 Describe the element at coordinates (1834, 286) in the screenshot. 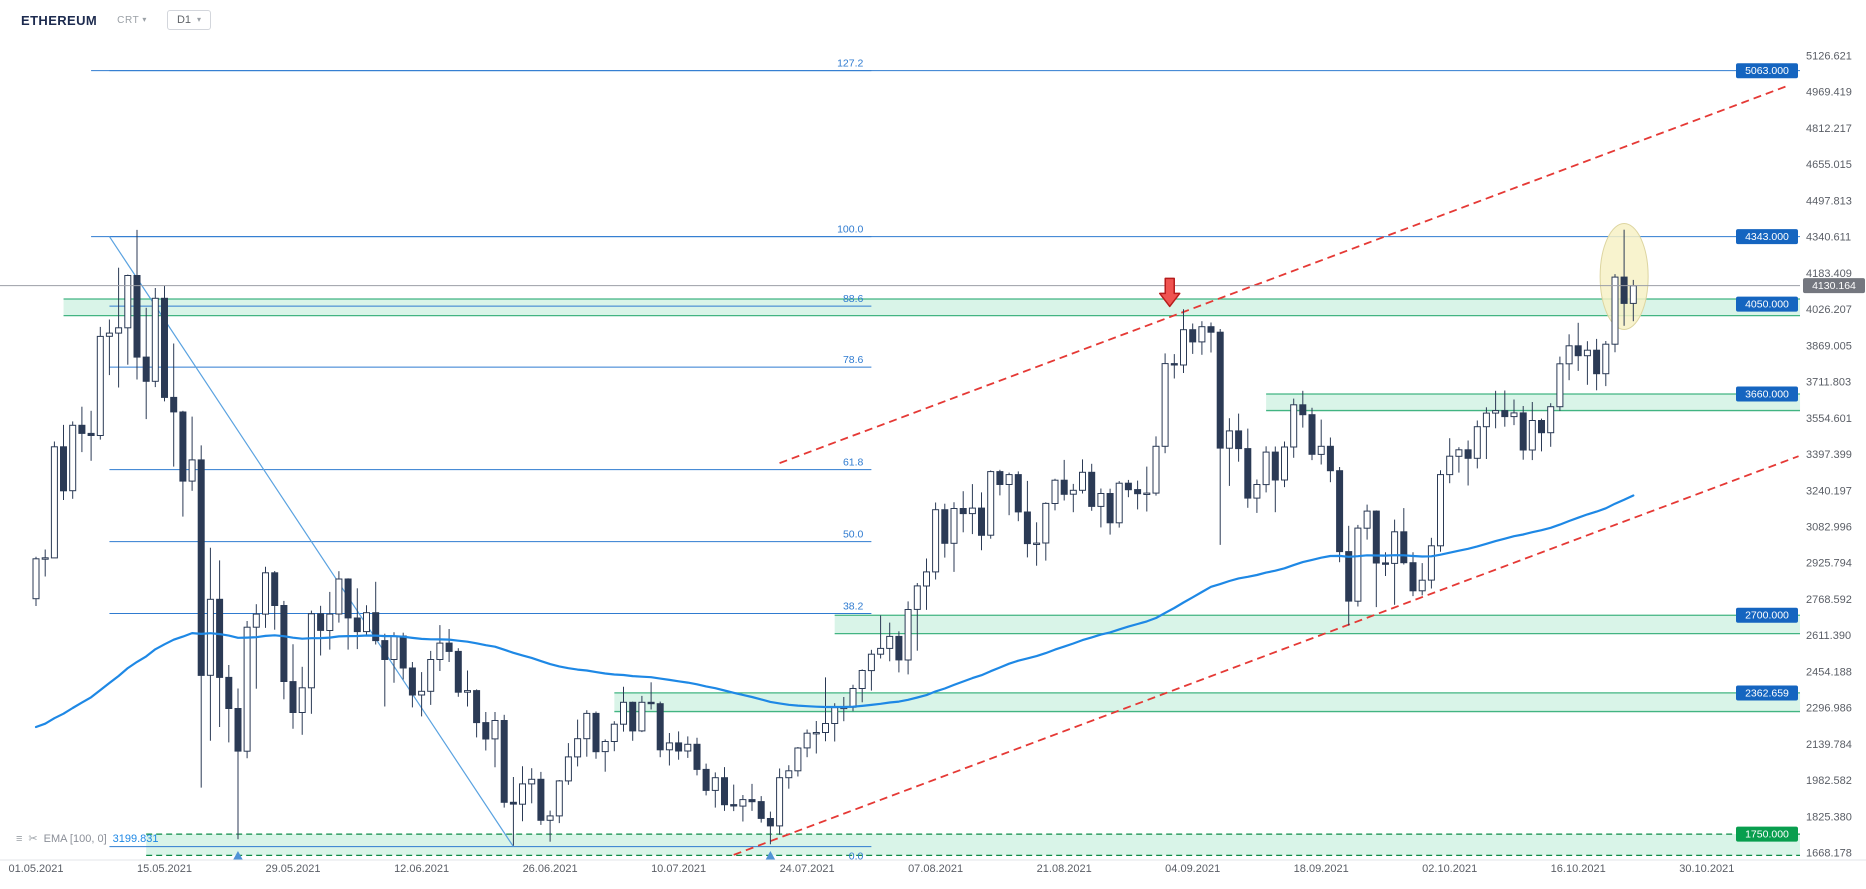

I see `current-price-badge-bg` at that location.